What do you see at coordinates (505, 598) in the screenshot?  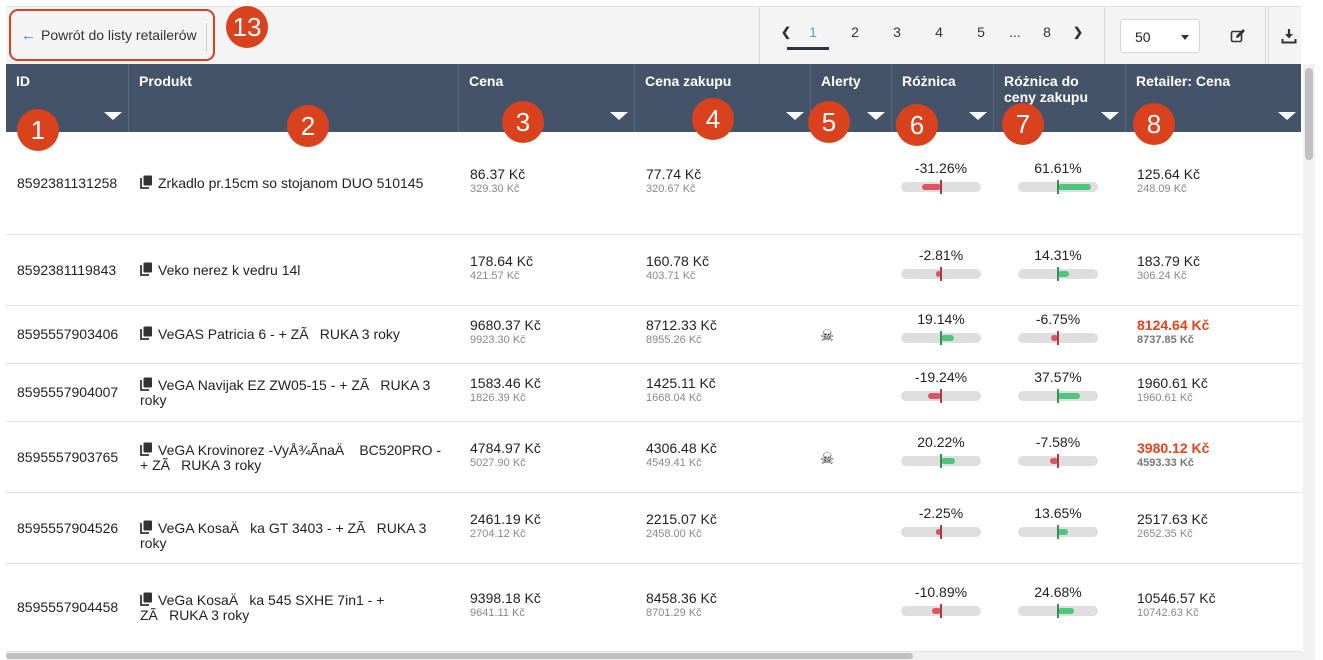 I see `price-value: 9398.18 Kč` at bounding box center [505, 598].